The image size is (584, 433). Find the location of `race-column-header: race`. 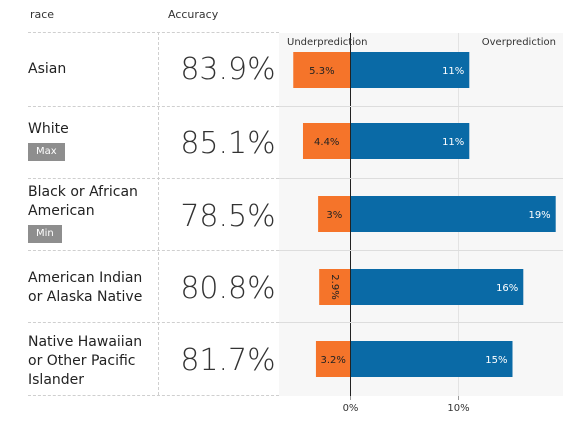

race-column-header: race is located at coordinates (42, 14).